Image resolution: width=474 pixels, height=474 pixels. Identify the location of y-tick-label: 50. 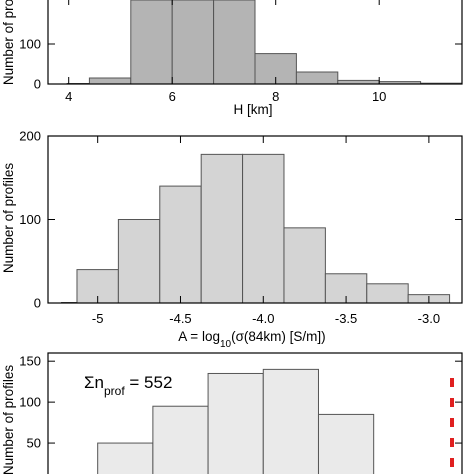
(34, 443).